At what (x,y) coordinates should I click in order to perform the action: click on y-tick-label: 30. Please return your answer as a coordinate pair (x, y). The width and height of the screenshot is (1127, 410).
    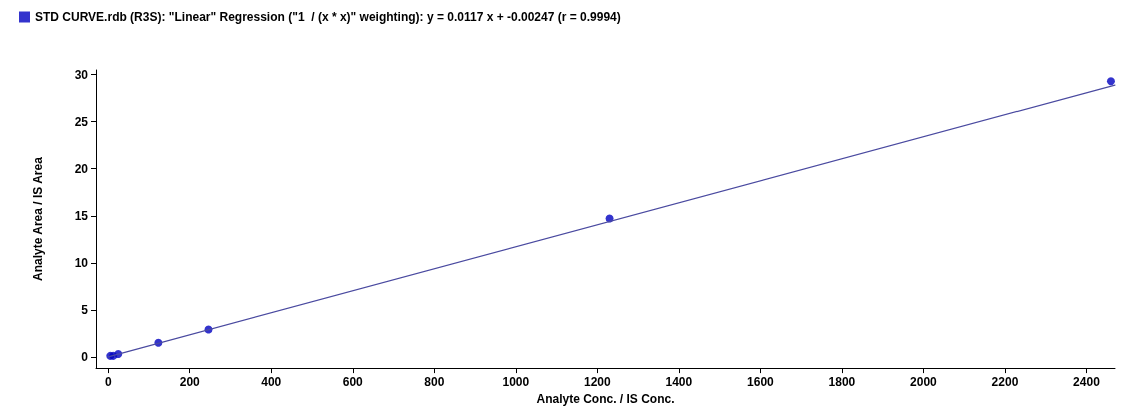
    Looking at the image, I should click on (81, 74).